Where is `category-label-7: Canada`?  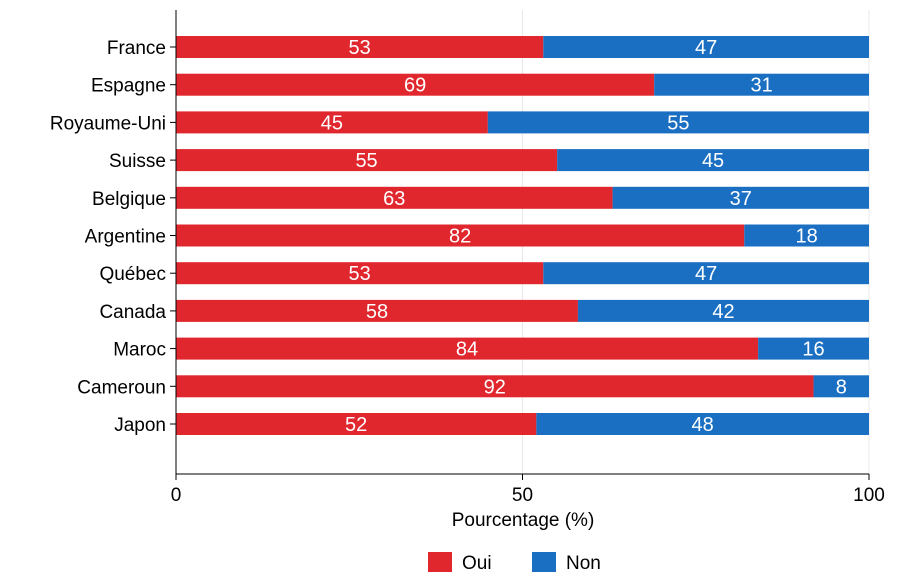 category-label-7: Canada is located at coordinates (132, 312).